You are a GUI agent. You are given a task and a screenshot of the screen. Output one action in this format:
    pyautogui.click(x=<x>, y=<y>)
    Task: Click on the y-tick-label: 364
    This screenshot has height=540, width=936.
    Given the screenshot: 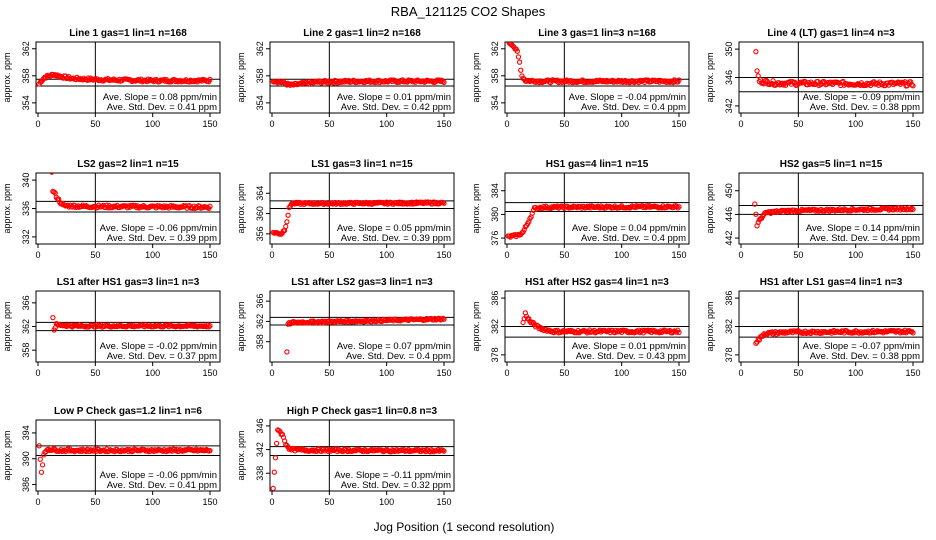 What is the action you would take?
    pyautogui.click(x=260, y=193)
    